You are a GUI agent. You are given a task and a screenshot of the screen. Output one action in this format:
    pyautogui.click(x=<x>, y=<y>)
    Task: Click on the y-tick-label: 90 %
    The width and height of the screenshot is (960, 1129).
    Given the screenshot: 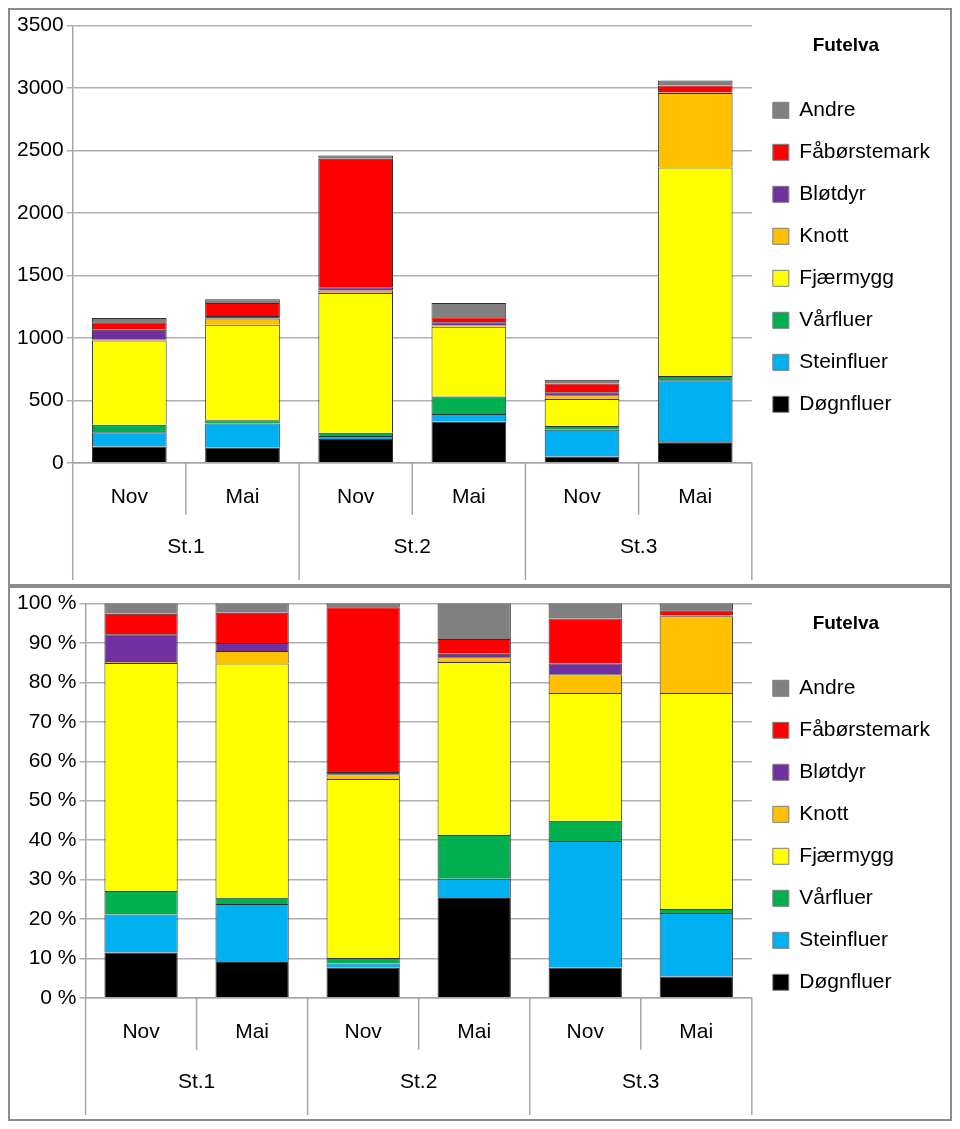 What is the action you would take?
    pyautogui.click(x=52, y=641)
    